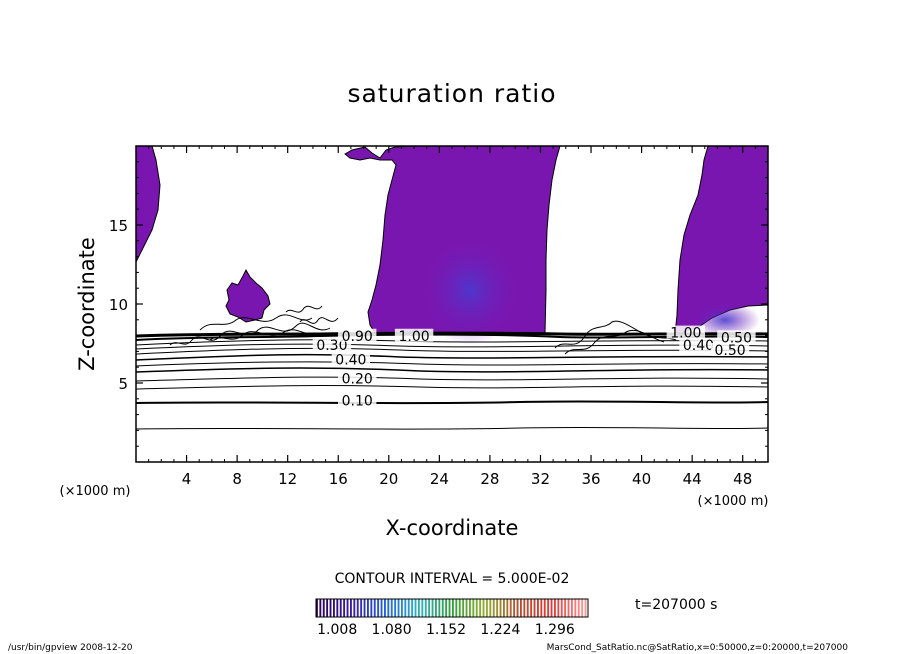 The width and height of the screenshot is (904, 654). I want to click on x-tick-label: 20, so click(388, 479).